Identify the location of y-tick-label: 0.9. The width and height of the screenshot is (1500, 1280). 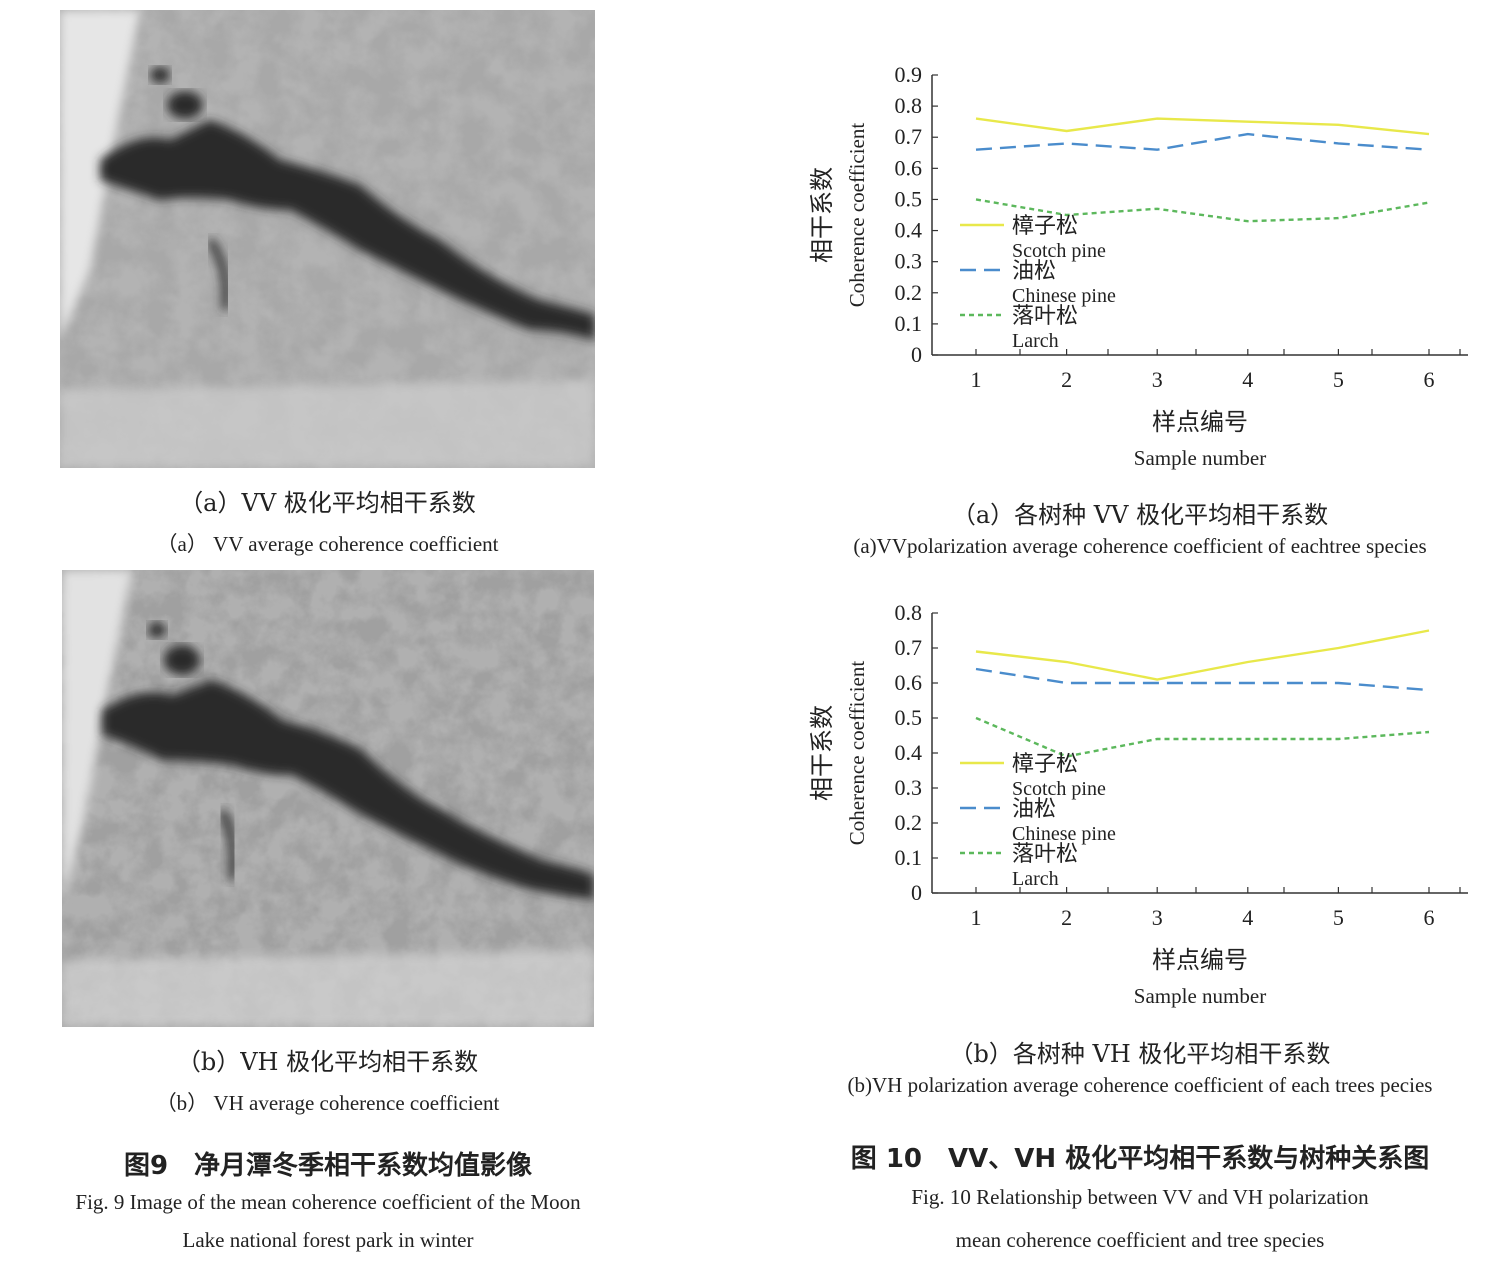
(909, 74).